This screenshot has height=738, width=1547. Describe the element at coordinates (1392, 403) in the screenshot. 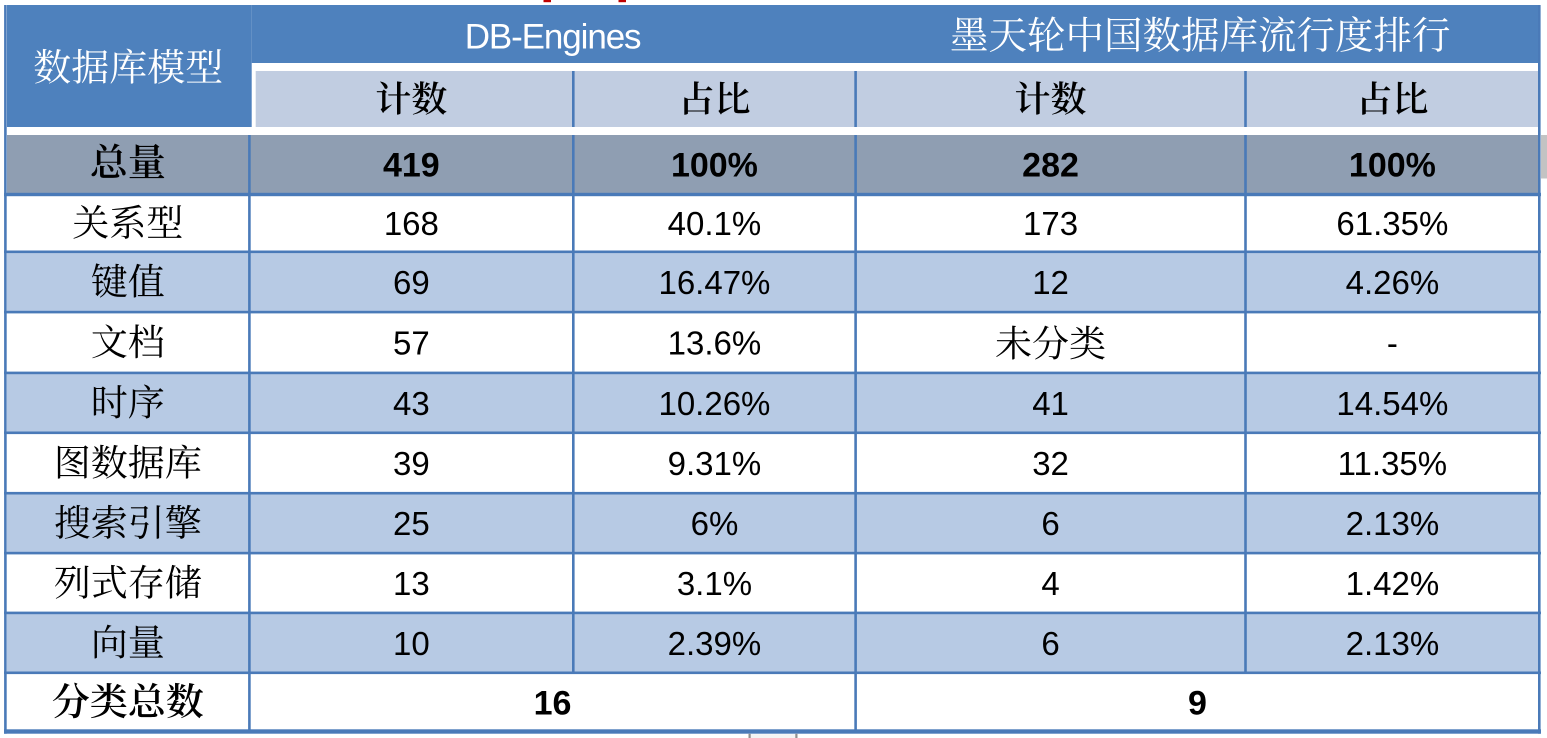

I see `svg-text: 14.54%` at that location.